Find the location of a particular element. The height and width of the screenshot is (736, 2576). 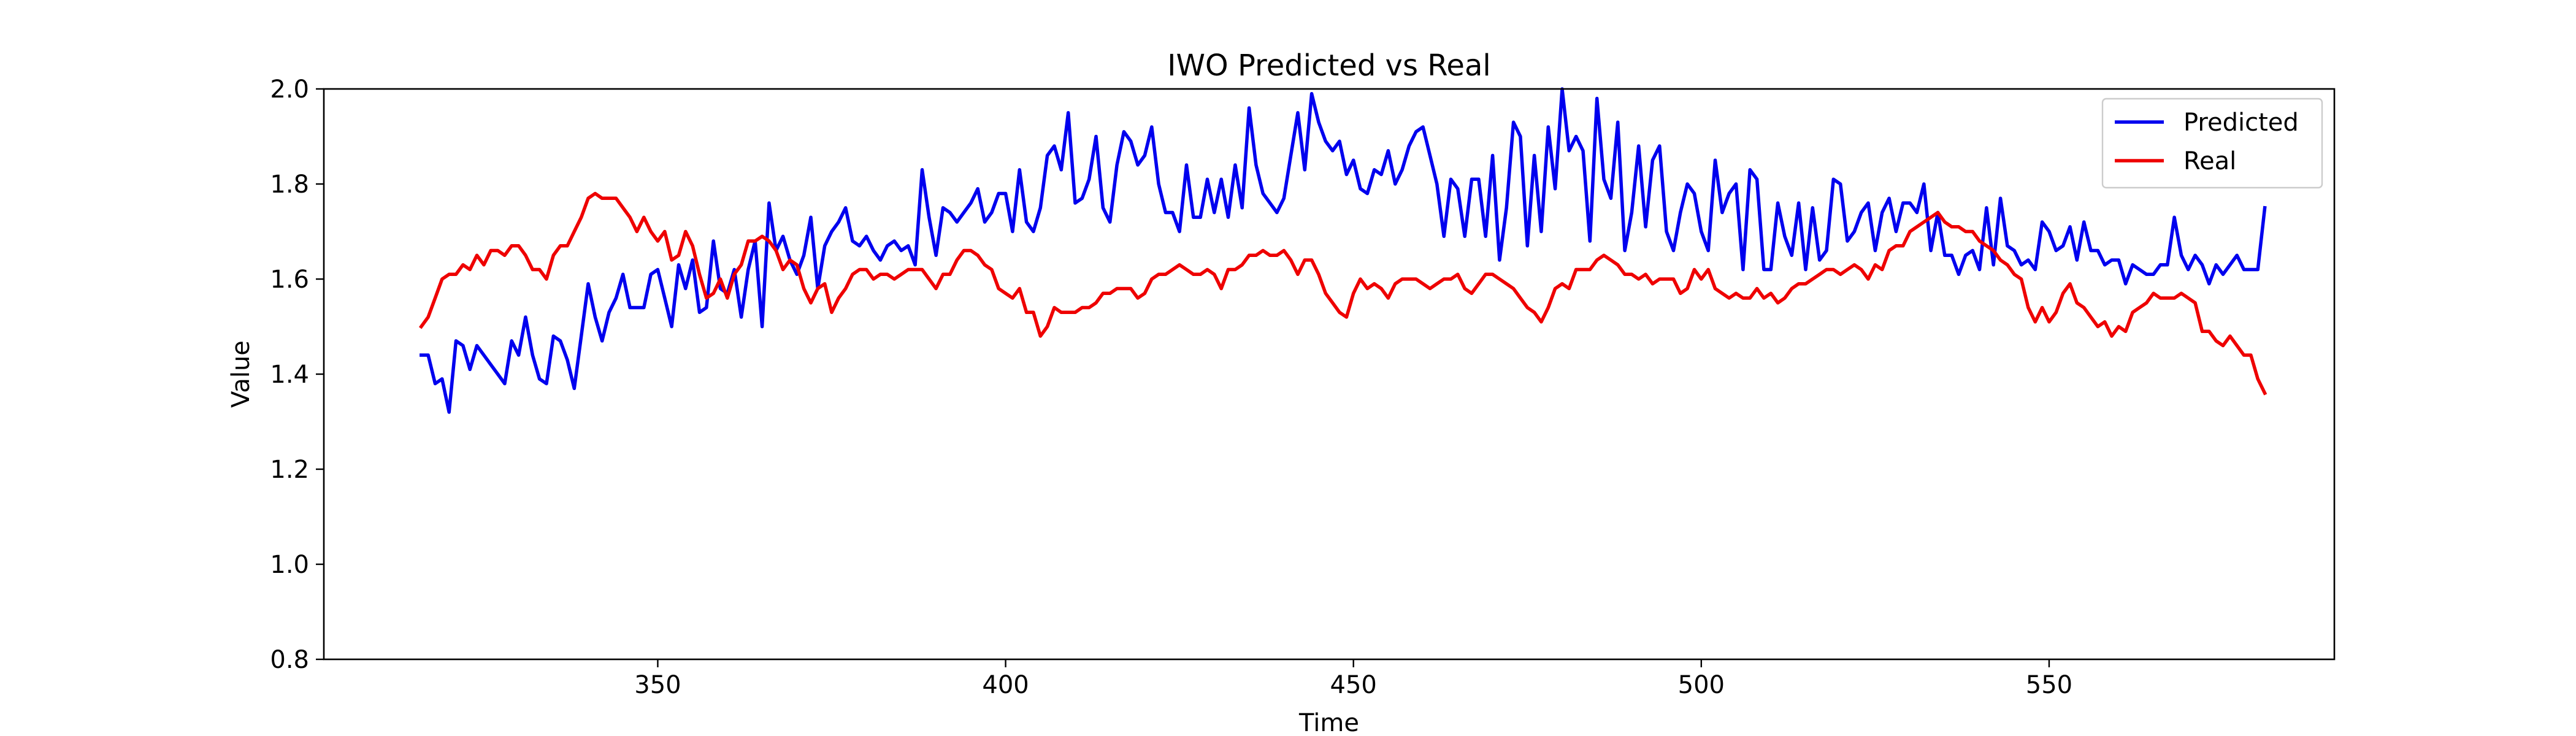

x-axis: 350 400 450 500 550 is located at coordinates (1353, 679).